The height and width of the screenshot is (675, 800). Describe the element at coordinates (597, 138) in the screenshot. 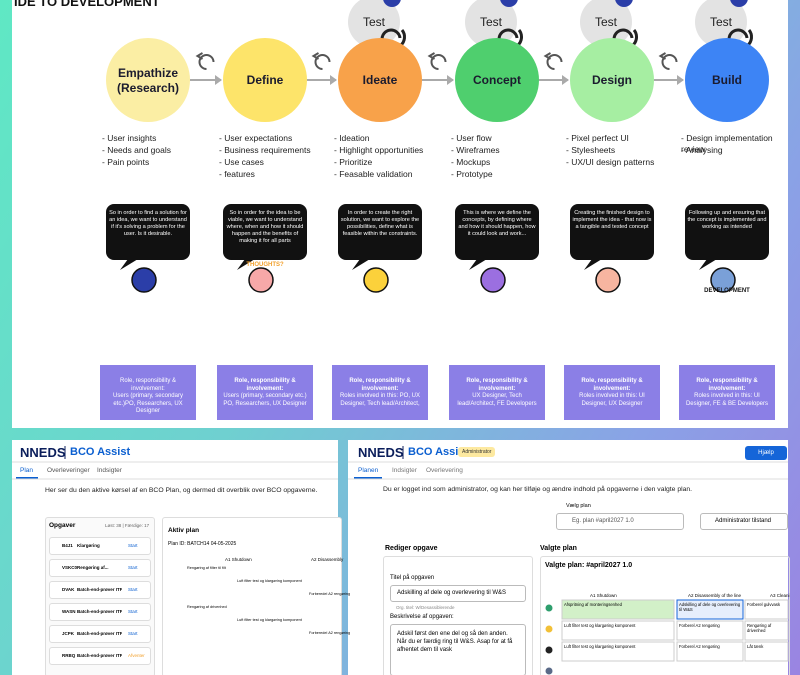

I see `bullet: - Pixel perfect UI` at that location.